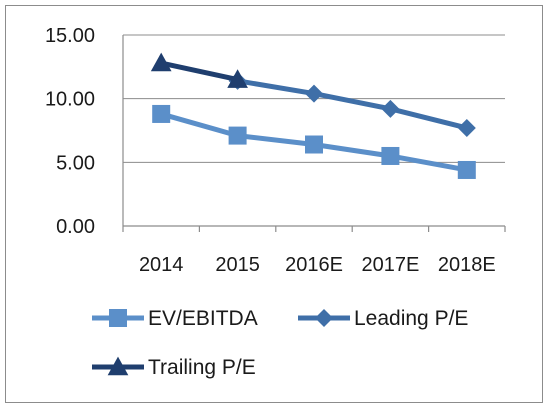 Image resolution: width=550 pixels, height=411 pixels. Describe the element at coordinates (324, 318) in the screenshot. I see `legend-marker-leading-p-e` at that location.